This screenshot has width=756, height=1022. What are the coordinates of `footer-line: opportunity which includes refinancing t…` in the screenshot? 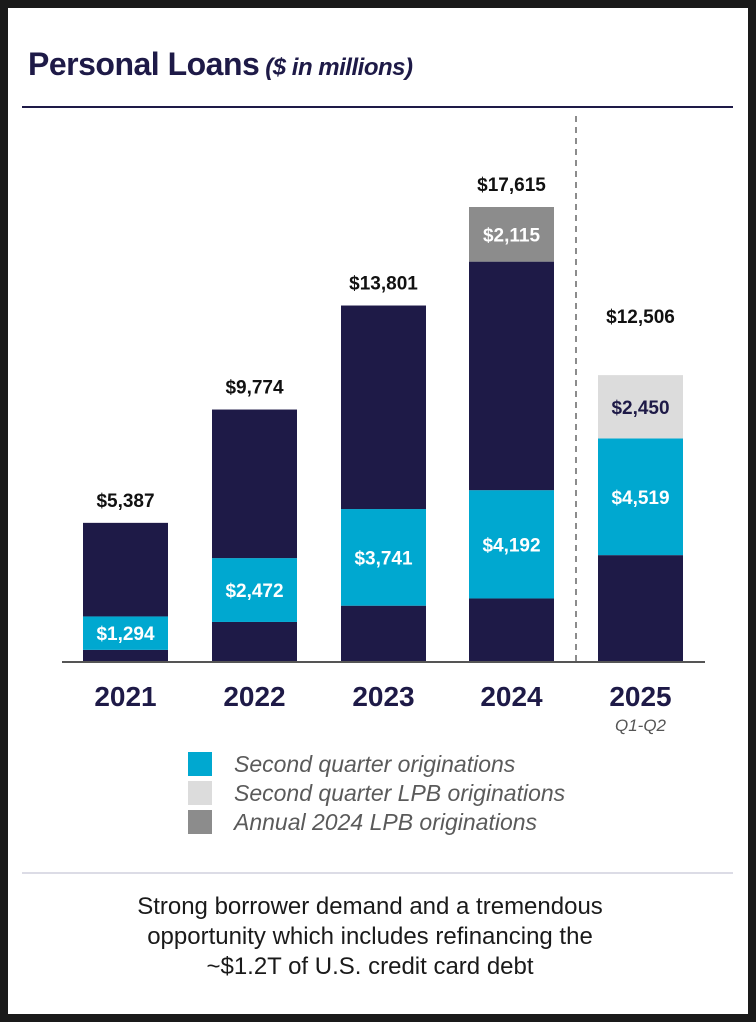 It's located at (370, 936).